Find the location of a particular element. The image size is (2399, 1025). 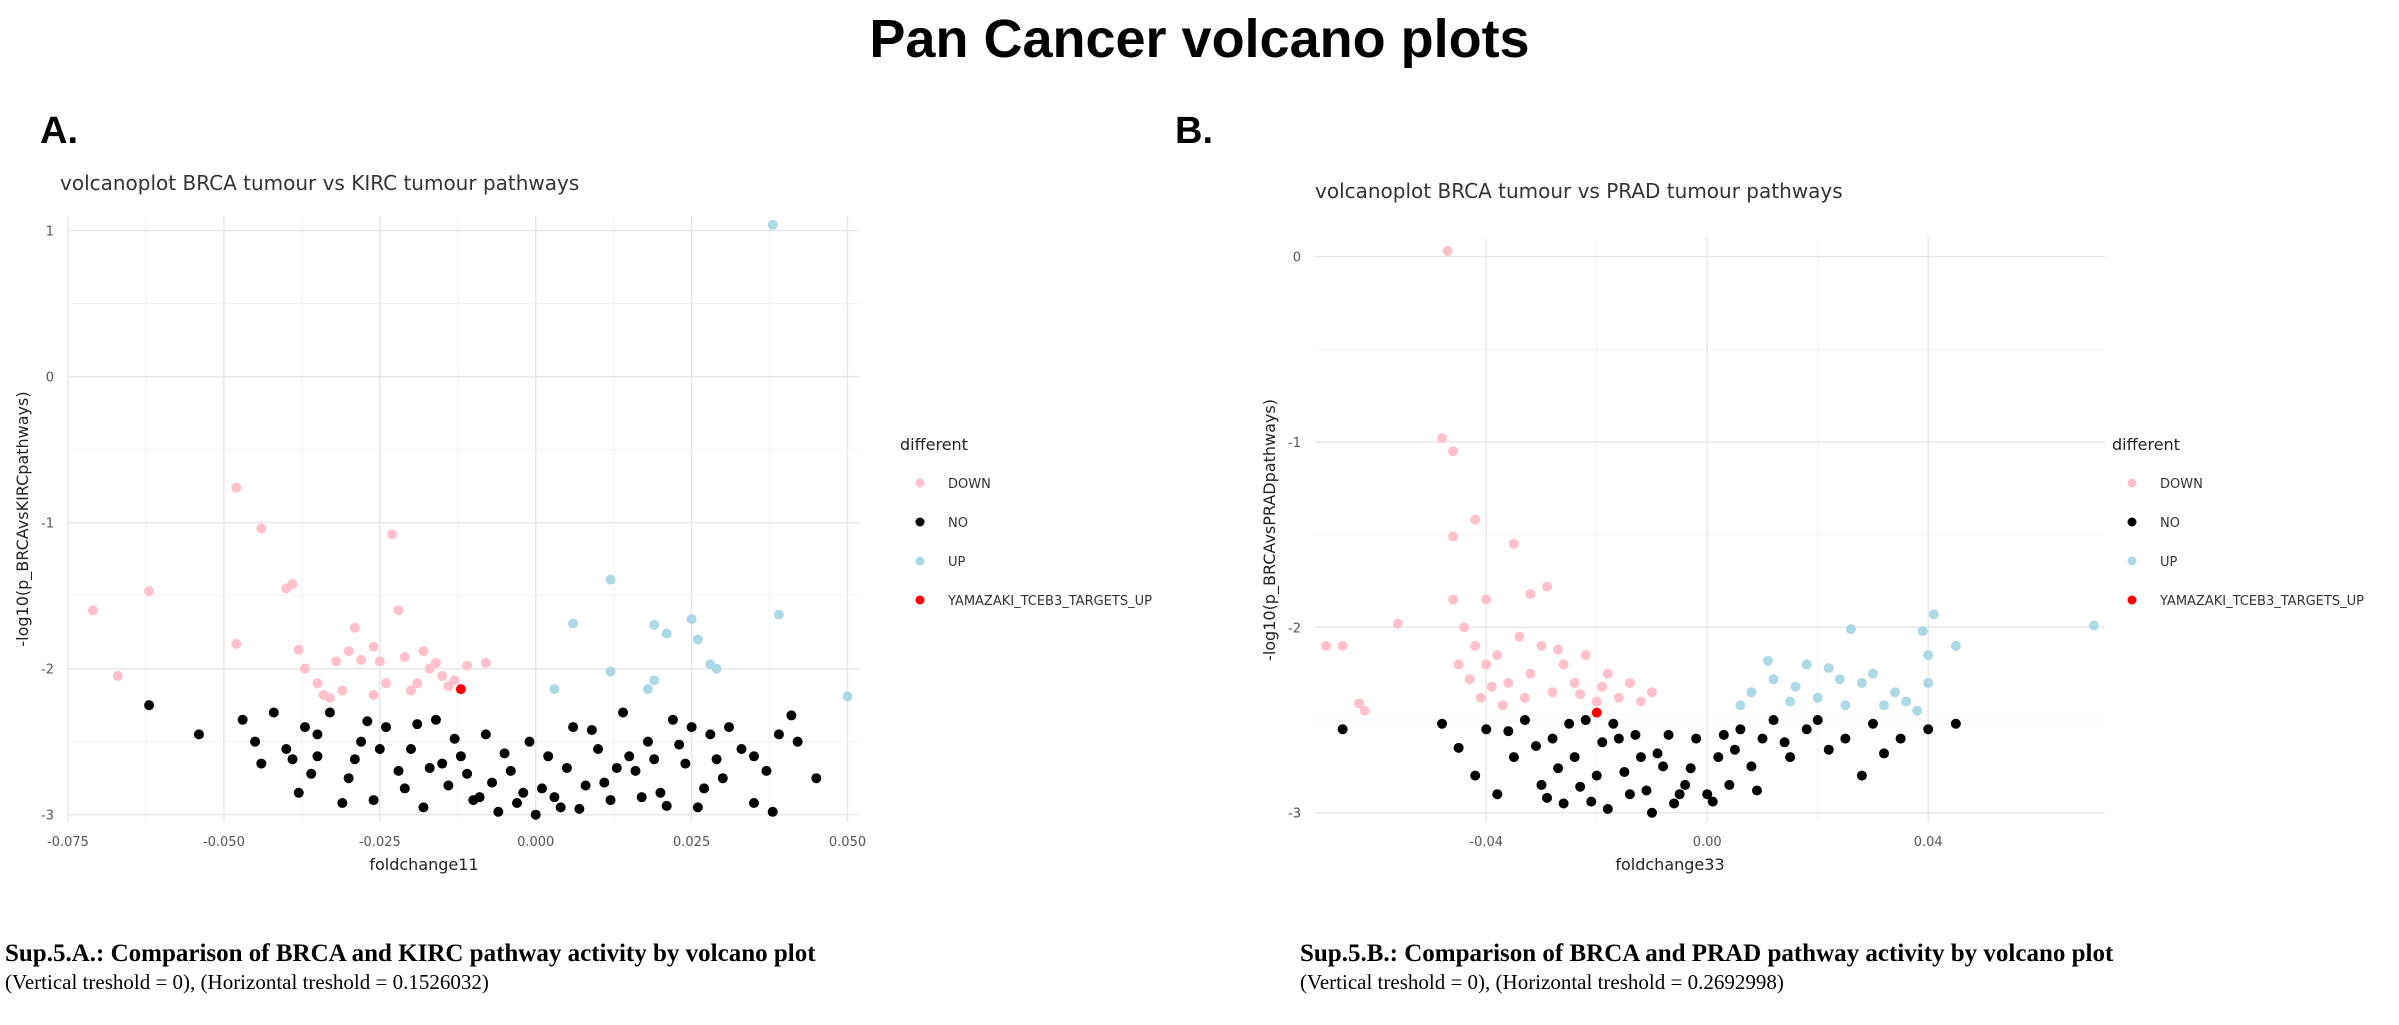

x-tick-label: -0.04 is located at coordinates (1486, 842).